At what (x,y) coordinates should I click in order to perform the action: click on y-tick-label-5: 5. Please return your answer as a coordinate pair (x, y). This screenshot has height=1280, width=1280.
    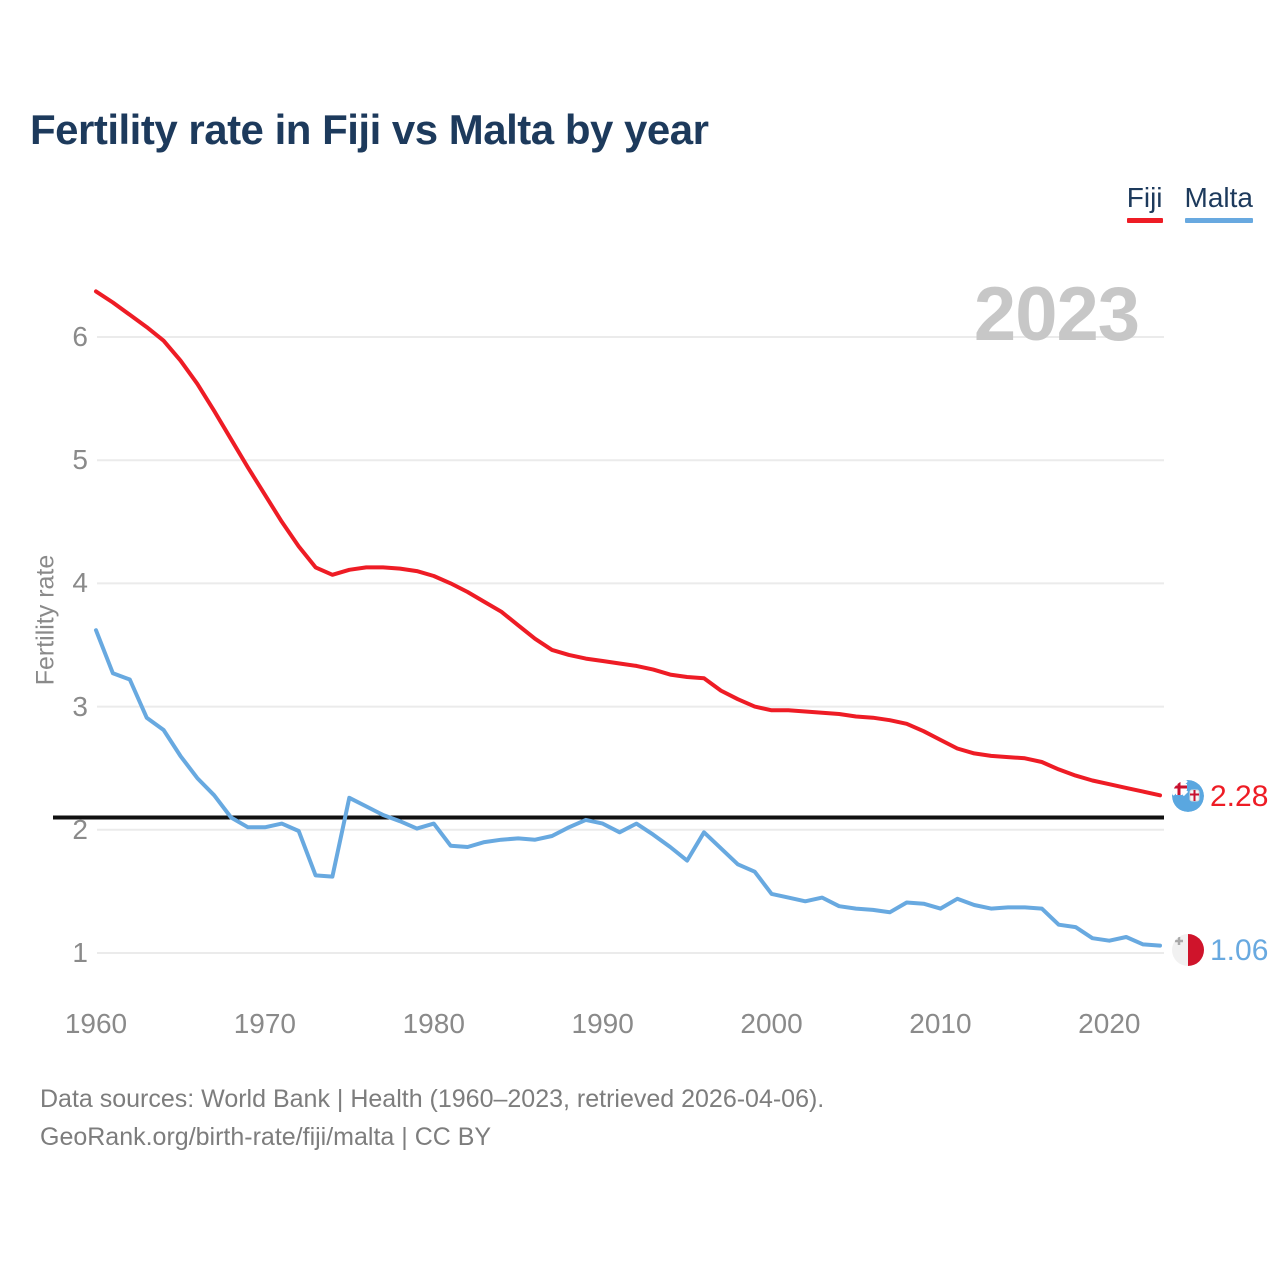
    Looking at the image, I should click on (80, 460).